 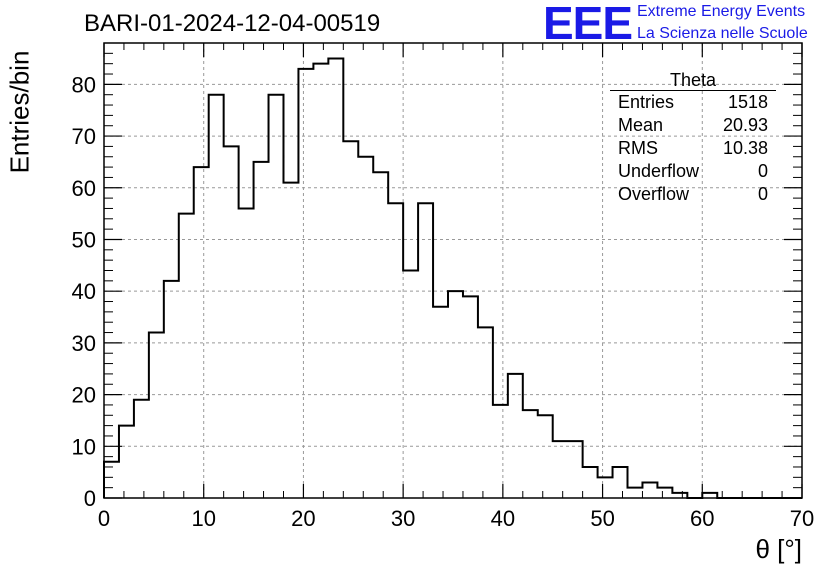 What do you see at coordinates (722, 33) in the screenshot?
I see `logo-text-line2: La Scienza nelle Scuole` at bounding box center [722, 33].